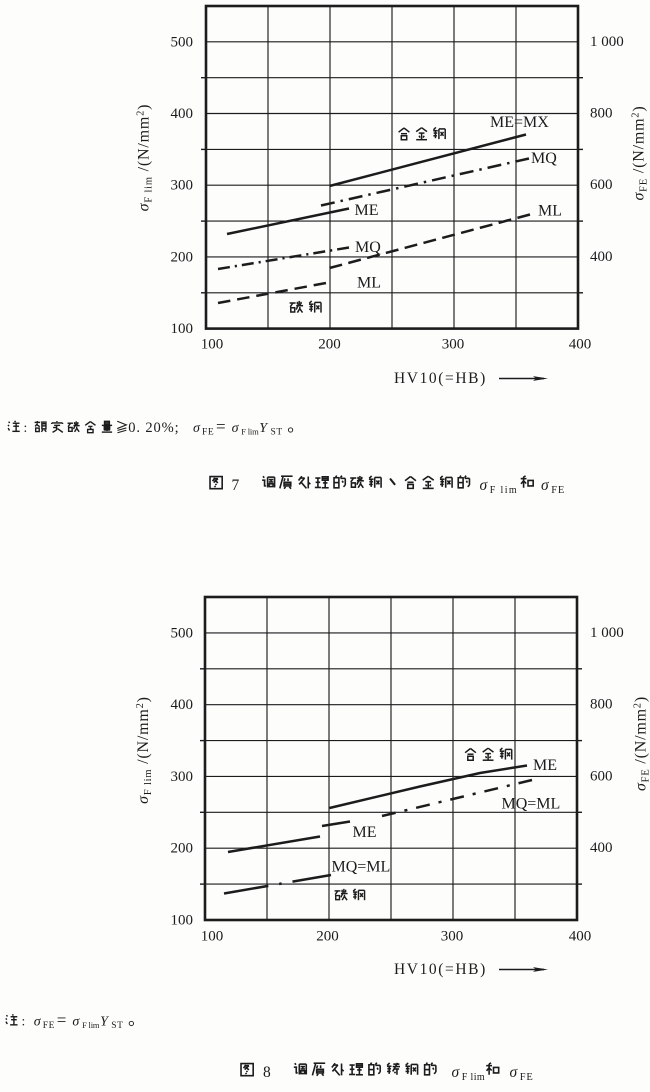  I want to click on svg-text: 0. 20%;, so click(153, 428).